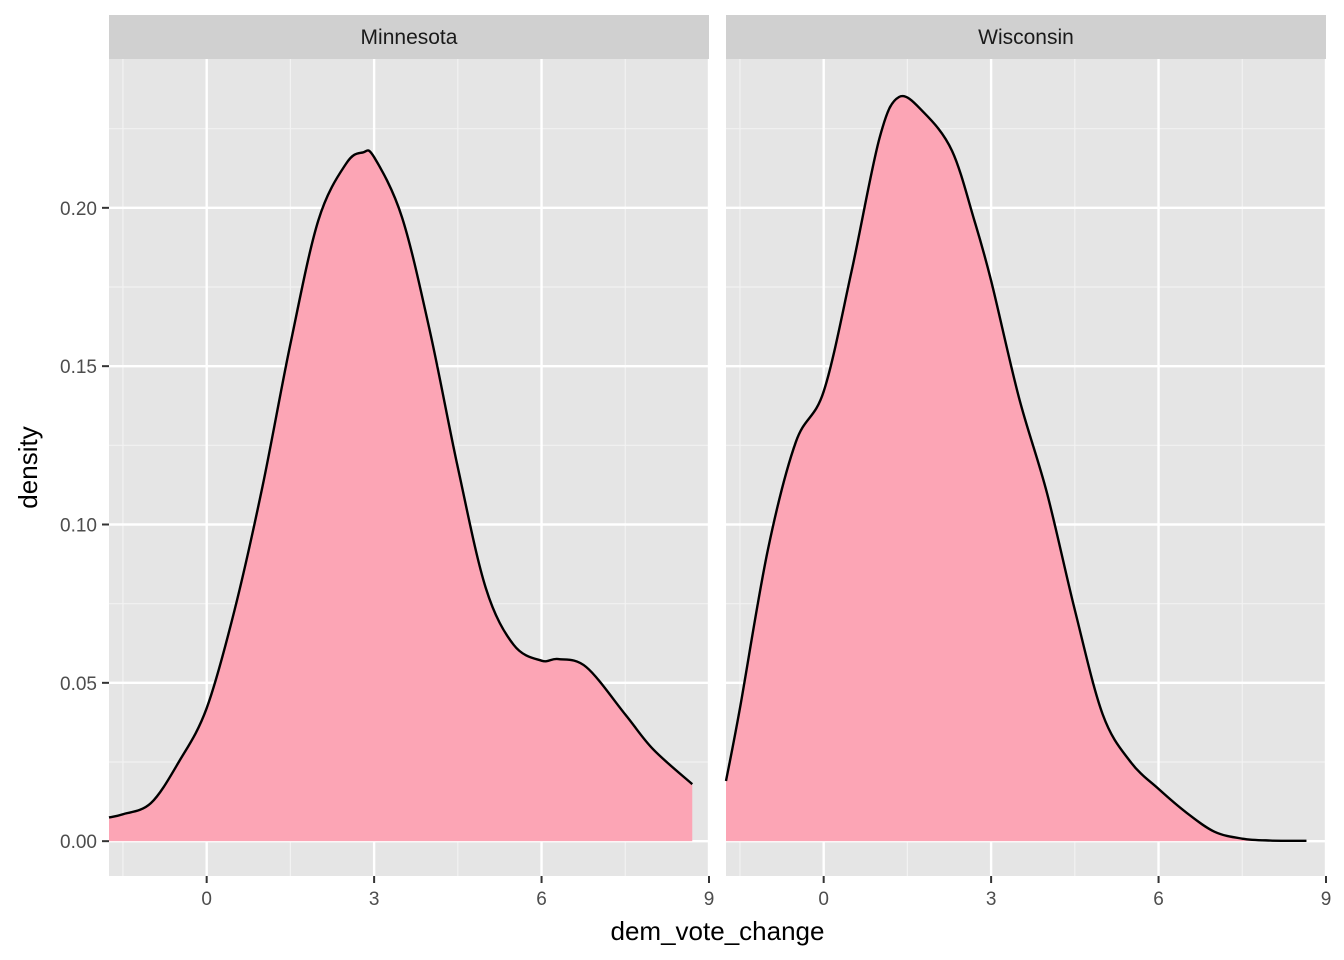 This screenshot has height=960, width=1344. I want to click on x-tick-label-wisconsin: 6, so click(1158, 899).